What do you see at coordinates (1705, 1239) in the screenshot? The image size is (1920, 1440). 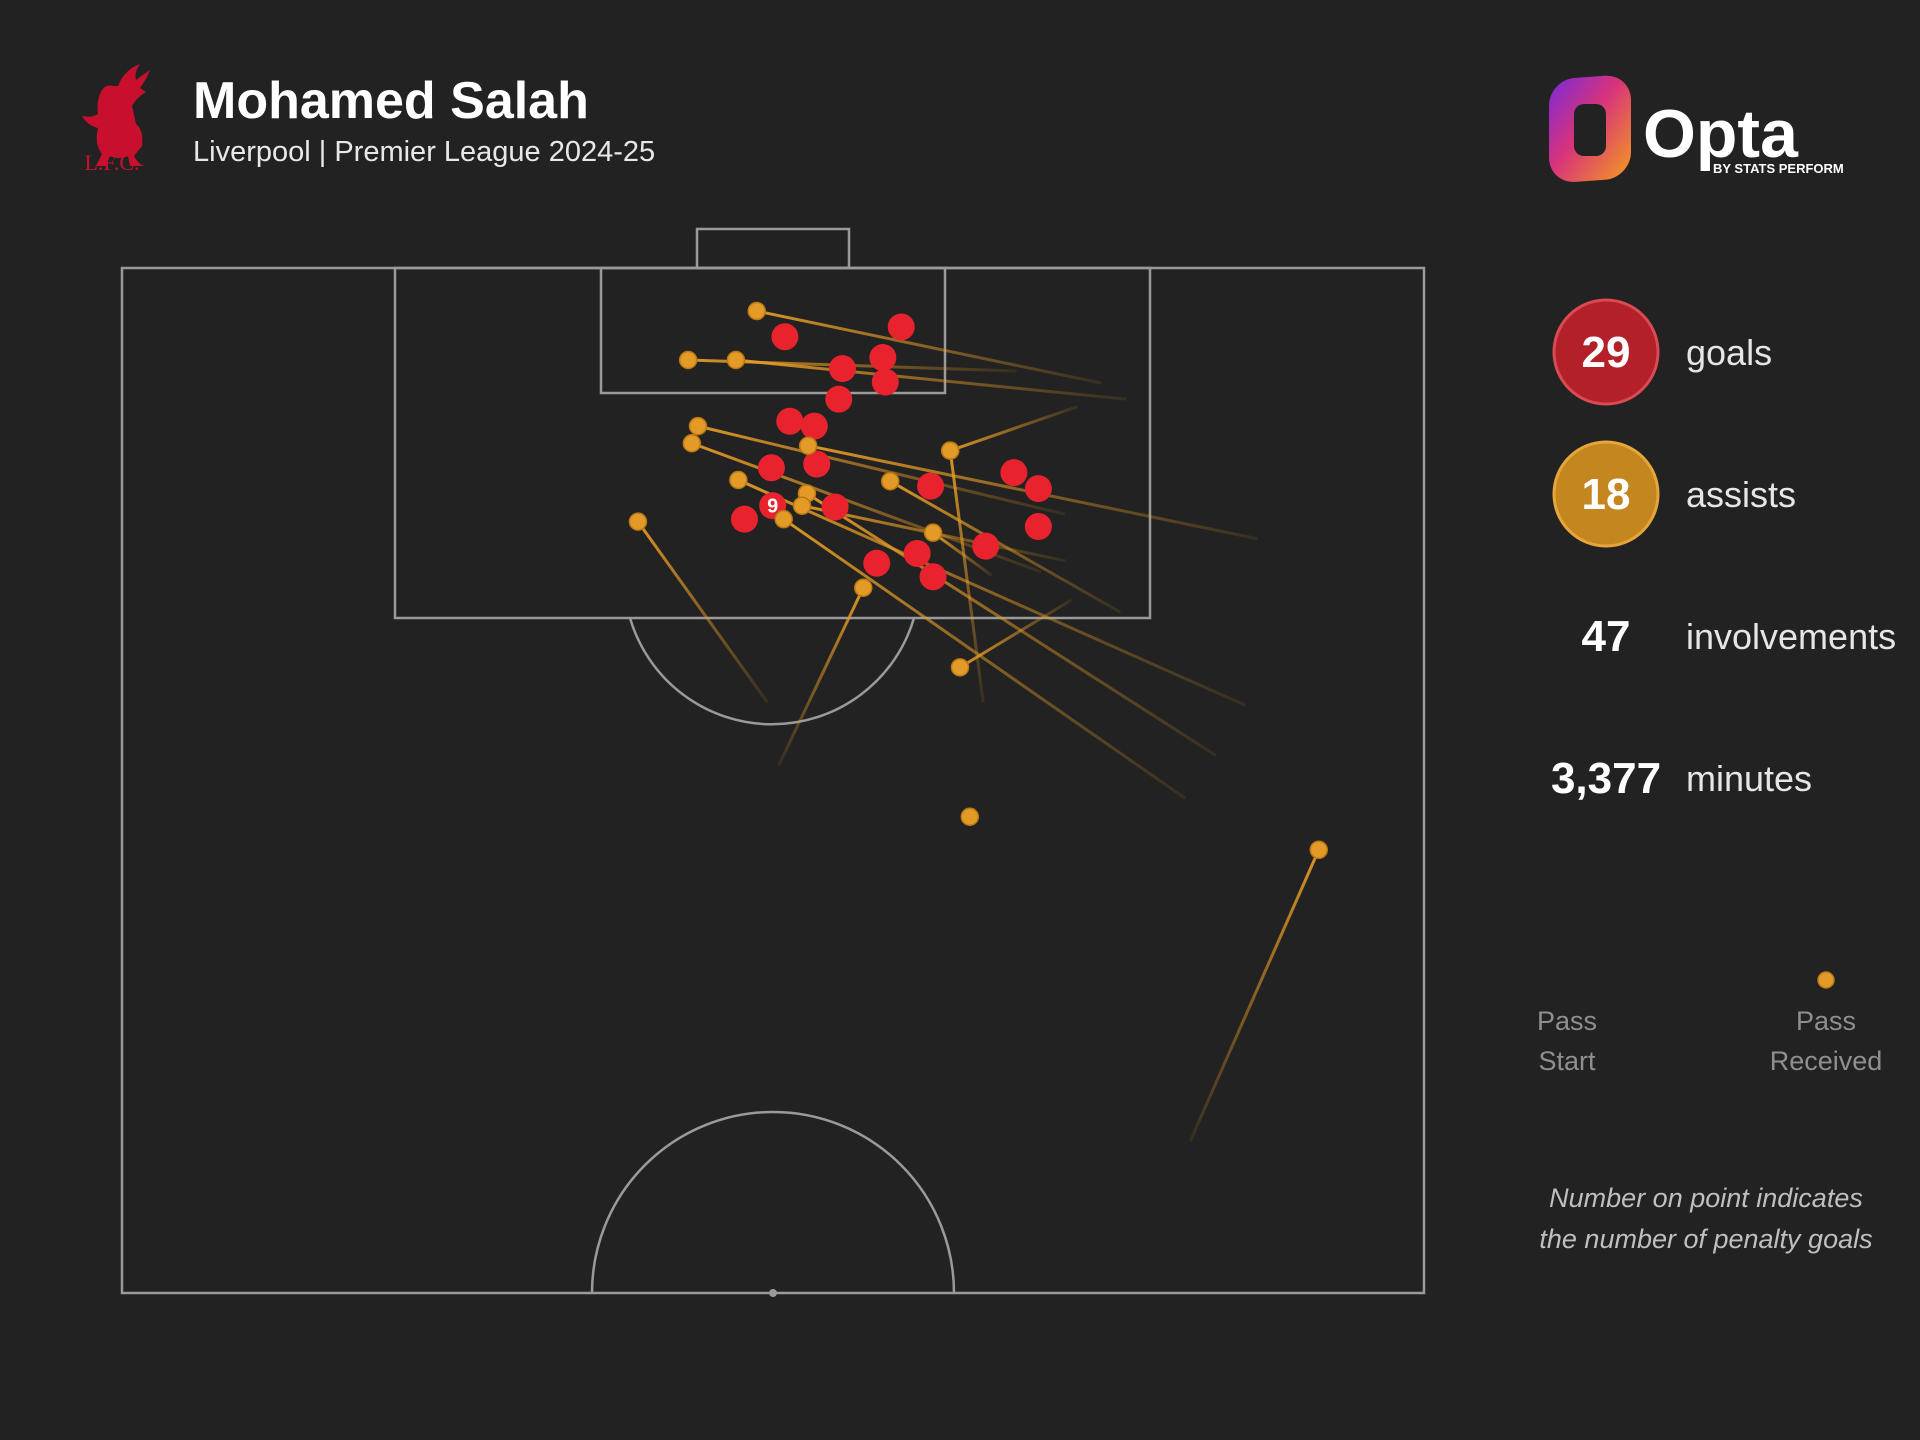 I see `note-line-2: the number of penalty goals` at bounding box center [1705, 1239].